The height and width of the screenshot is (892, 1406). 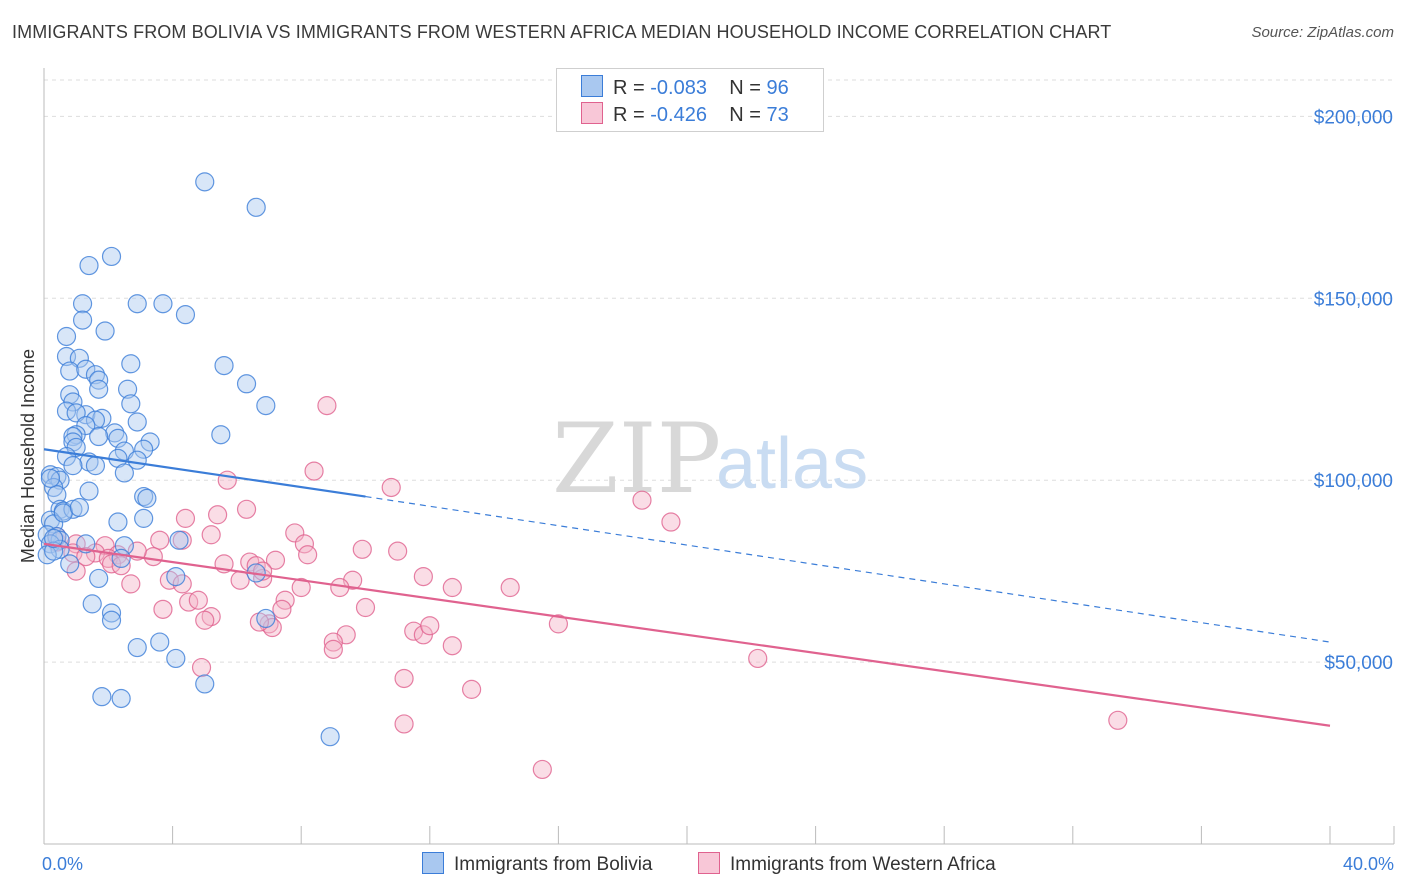 I want to click on legend-swatch-blue, so click(x=433, y=863).